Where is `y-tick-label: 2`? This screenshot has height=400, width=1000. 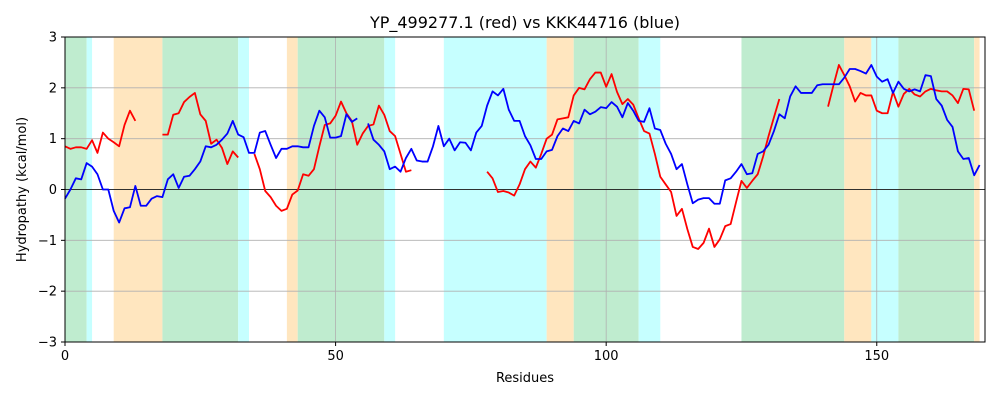
y-tick-label: 2 is located at coordinates (53, 88).